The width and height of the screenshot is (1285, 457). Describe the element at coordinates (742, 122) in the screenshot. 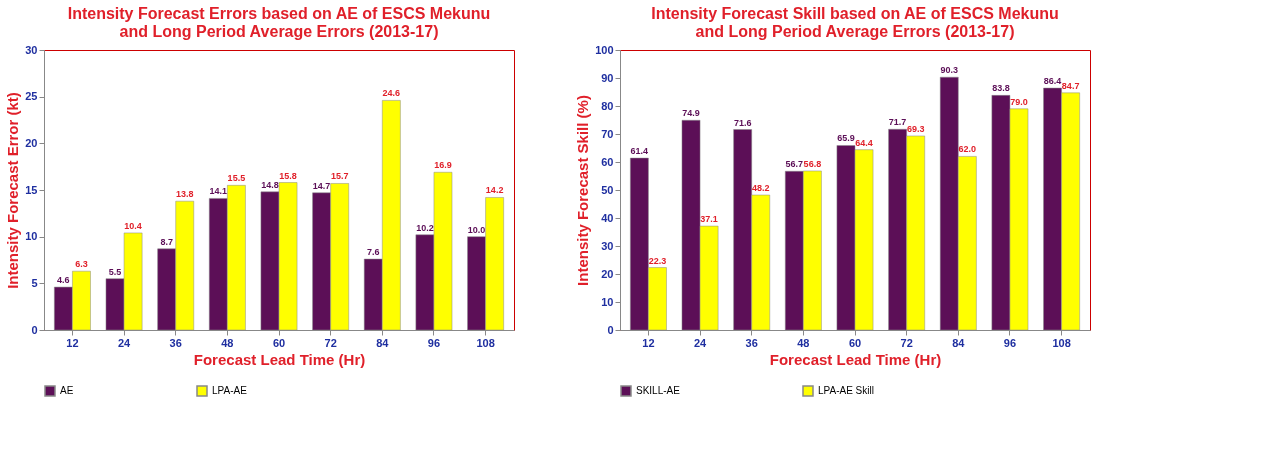

I see `data-label: 71.6` at that location.